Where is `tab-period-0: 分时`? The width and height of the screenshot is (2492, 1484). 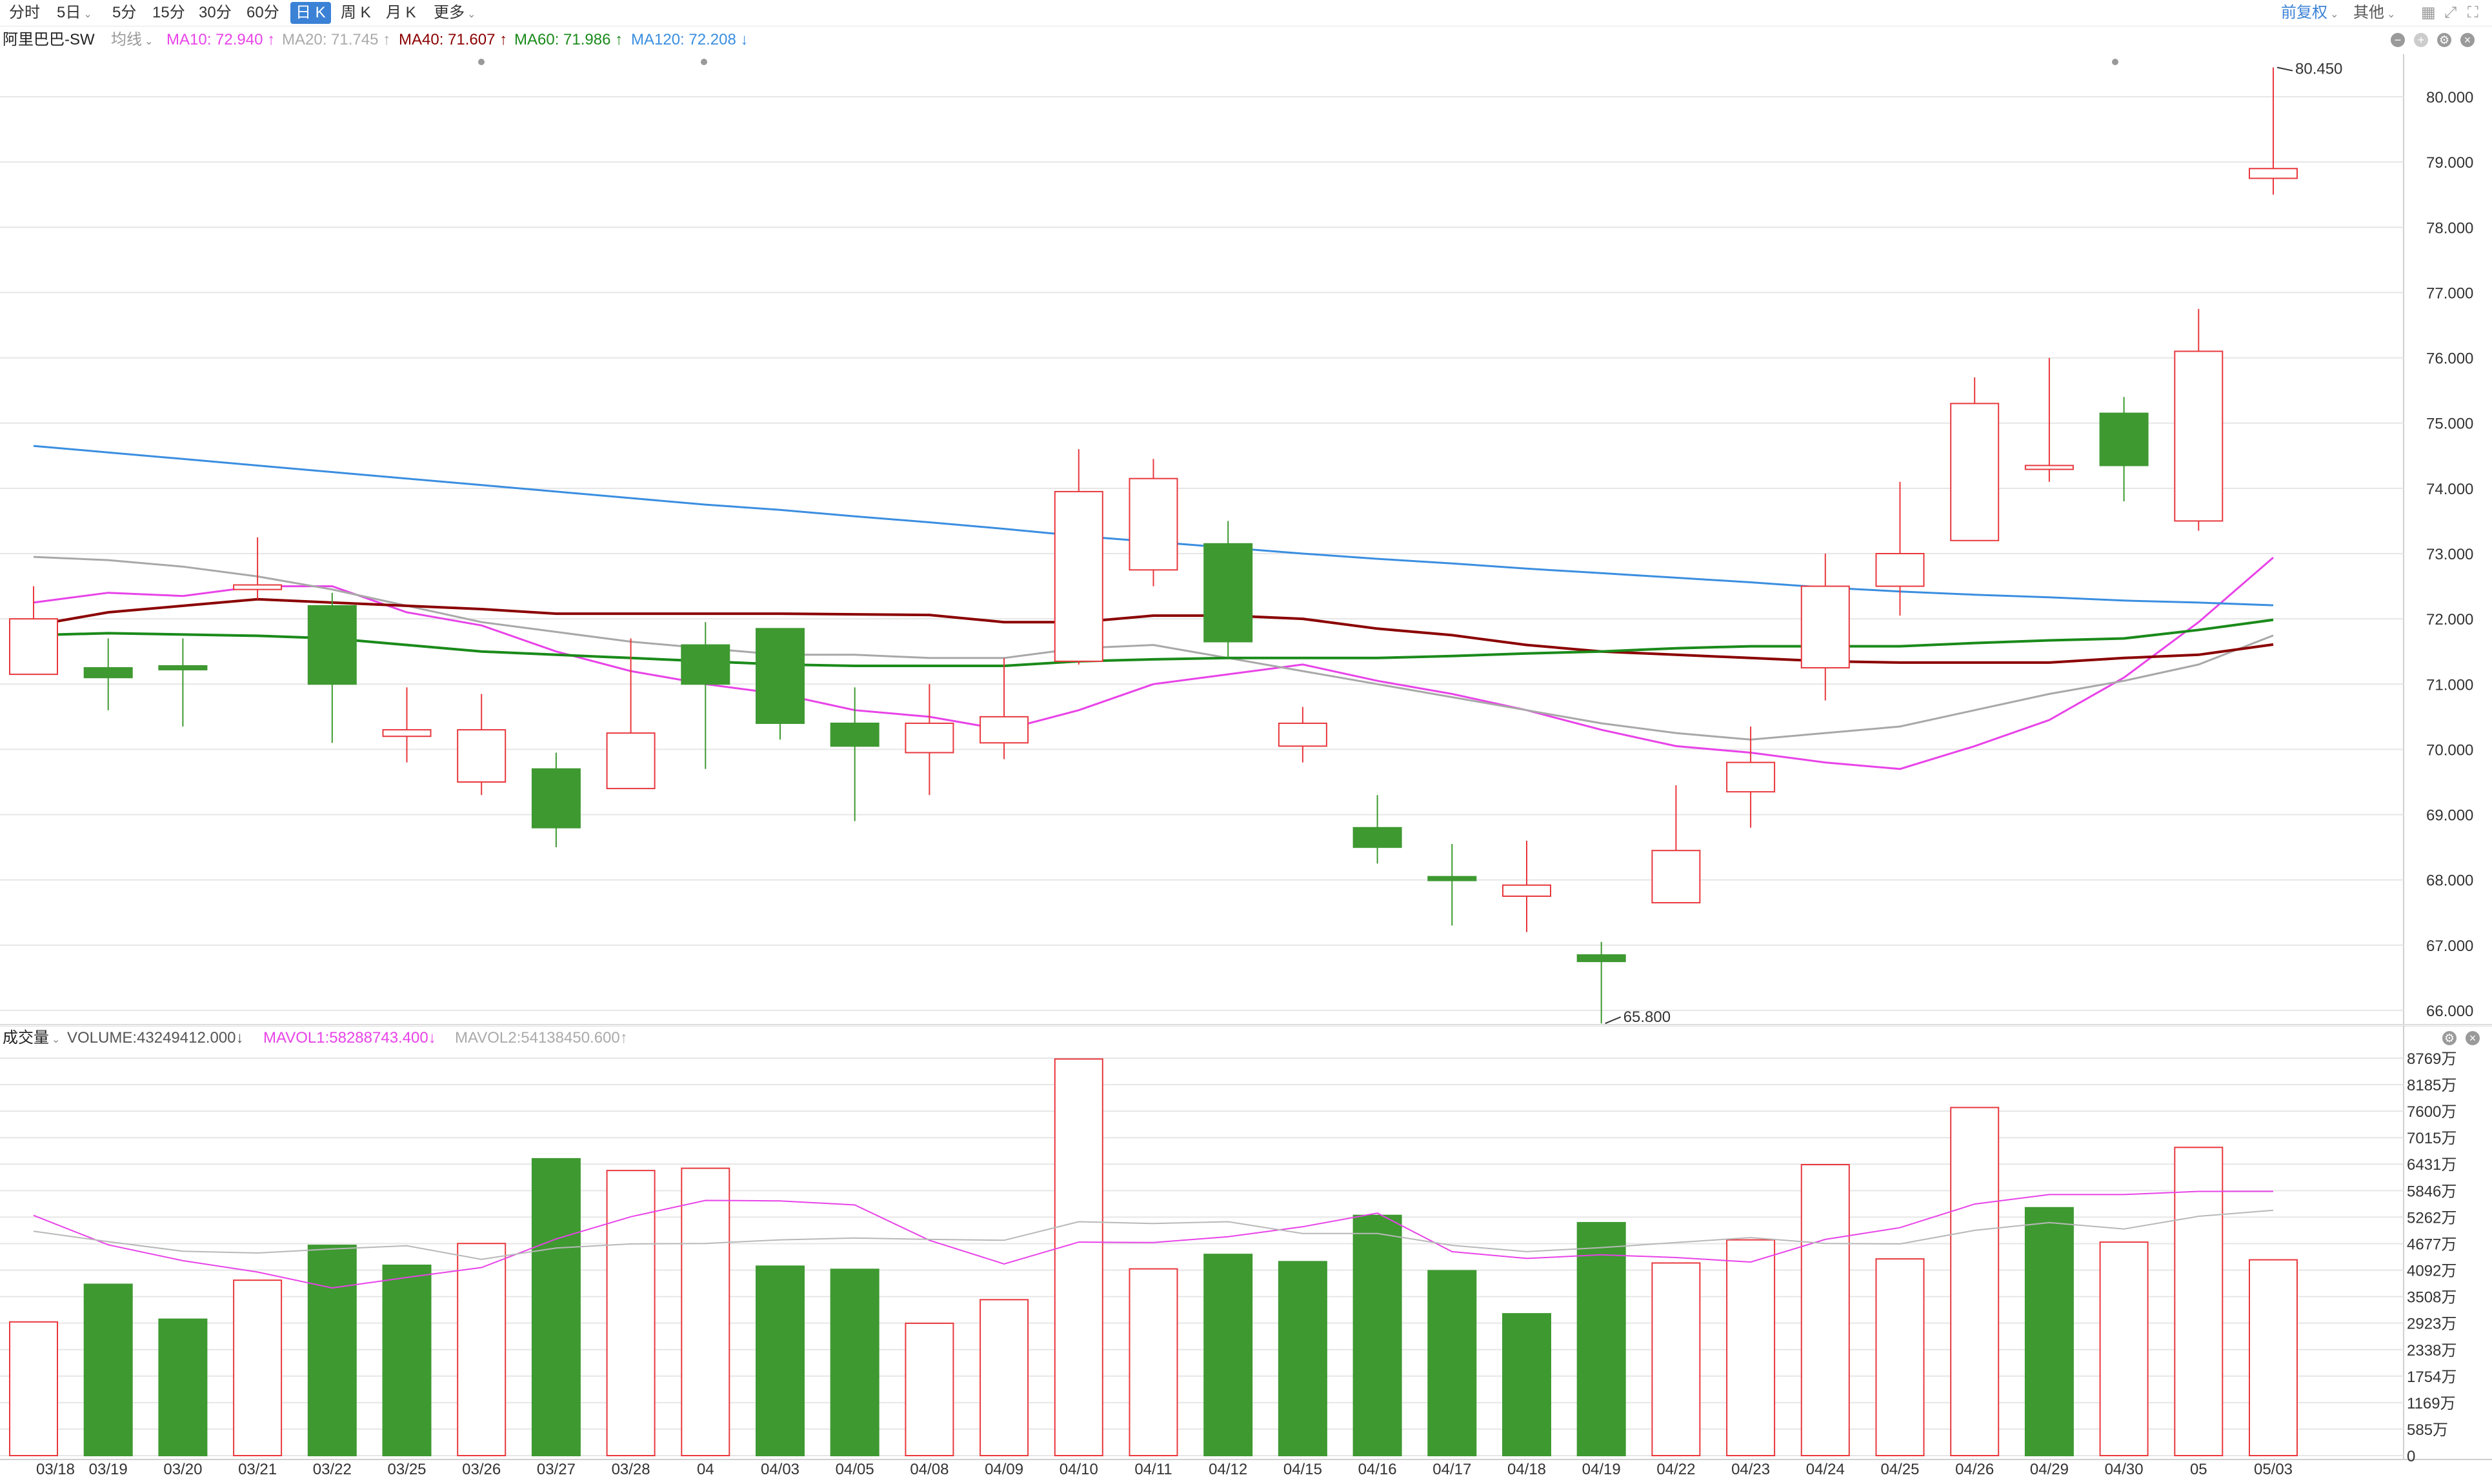 tab-period-0: 分时 is located at coordinates (24, 13).